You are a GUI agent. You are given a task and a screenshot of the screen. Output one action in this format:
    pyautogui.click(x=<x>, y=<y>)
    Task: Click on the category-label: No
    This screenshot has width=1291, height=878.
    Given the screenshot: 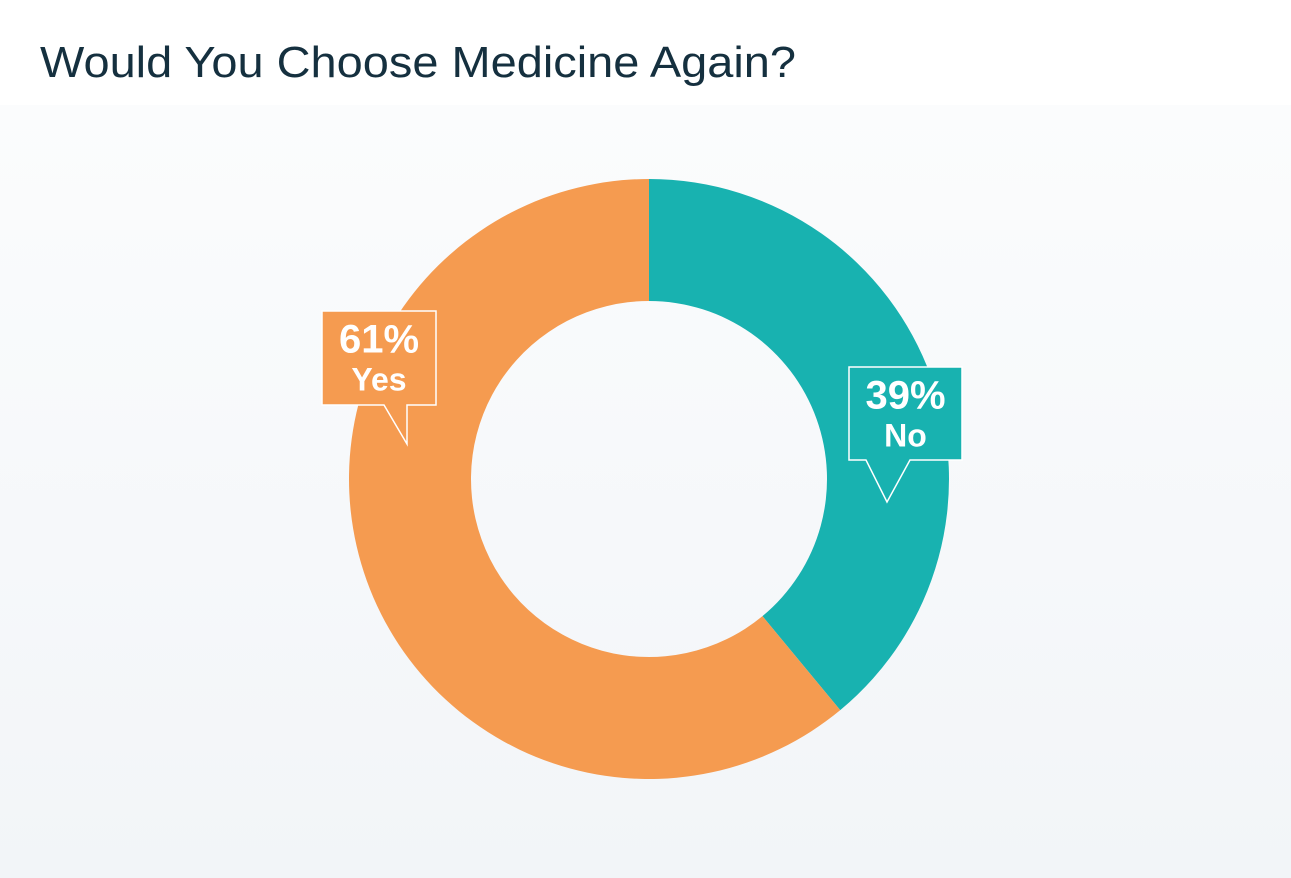 What is the action you would take?
    pyautogui.click(x=905, y=435)
    